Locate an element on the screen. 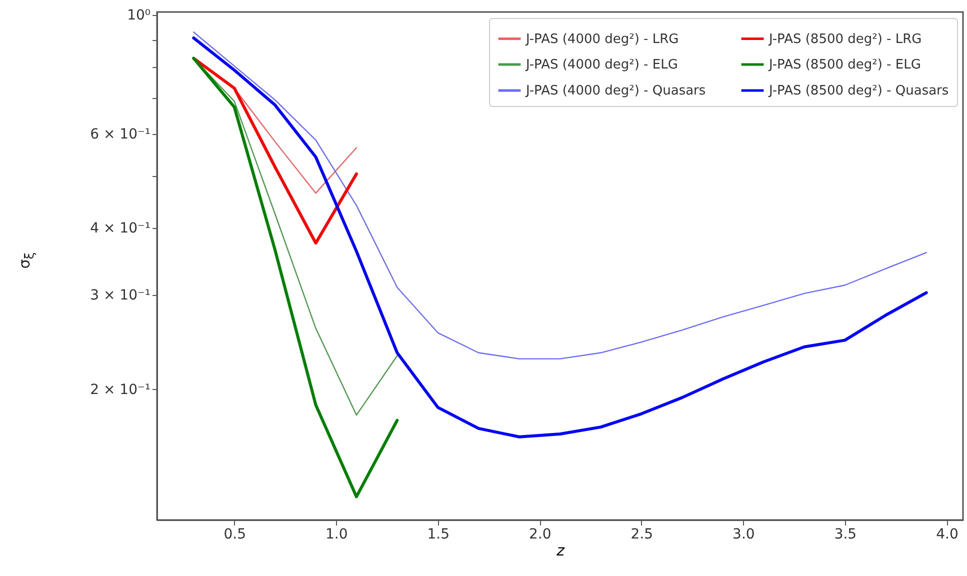  x-tick-label: 0.5 is located at coordinates (235, 534).